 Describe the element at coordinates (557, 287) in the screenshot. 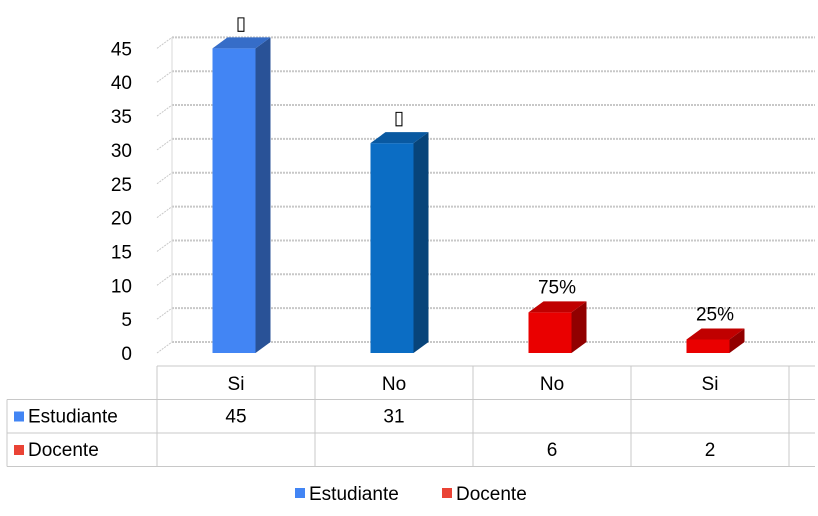

I see `data-label: 75%` at that location.